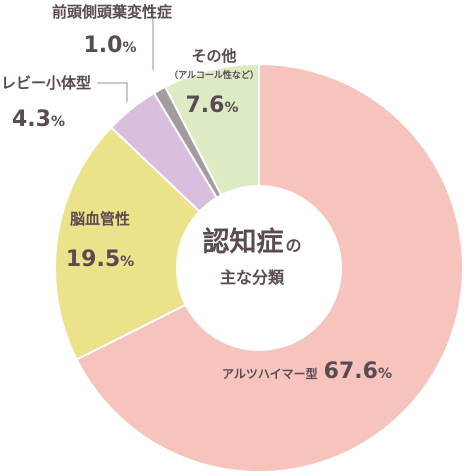 Image resolution: width=474 pixels, height=472 pixels. What do you see at coordinates (231, 108) in the screenshot?
I see `label-other-unit: %` at bounding box center [231, 108].